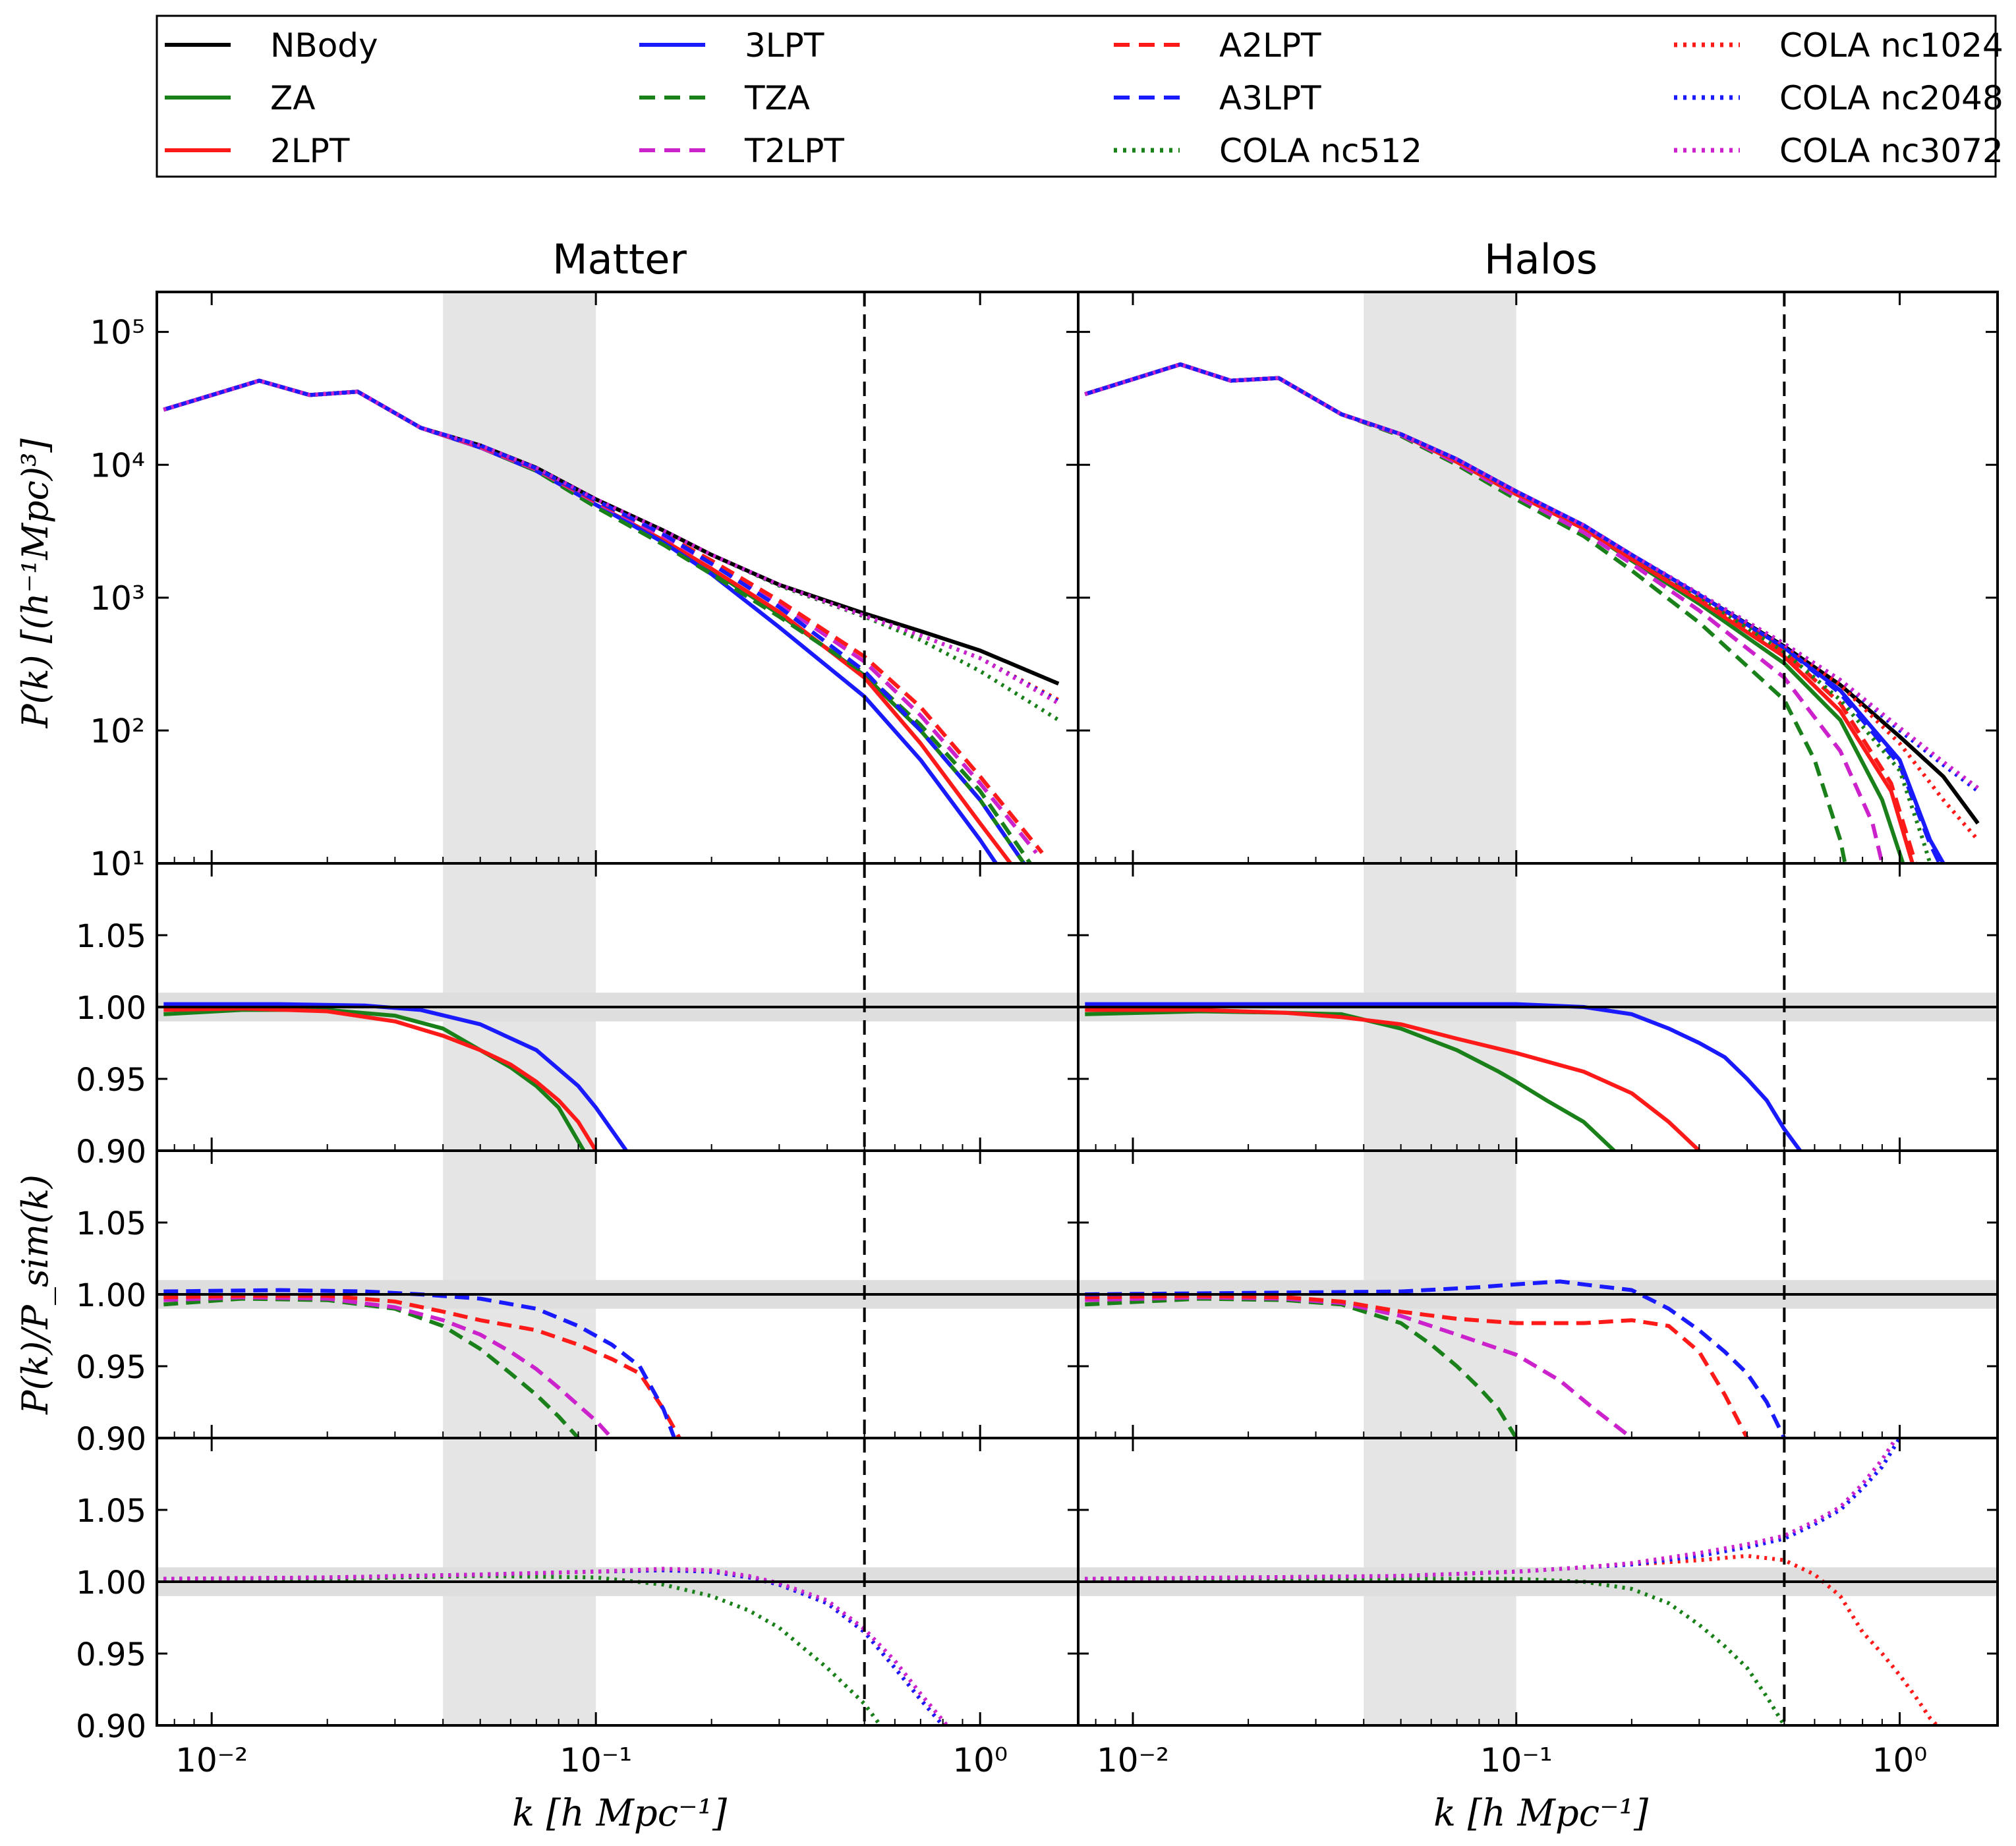  What do you see at coordinates (35, 1294) in the screenshot?
I see `y-axis-label-ratio: P(k)/P_sim(k)` at bounding box center [35, 1294].